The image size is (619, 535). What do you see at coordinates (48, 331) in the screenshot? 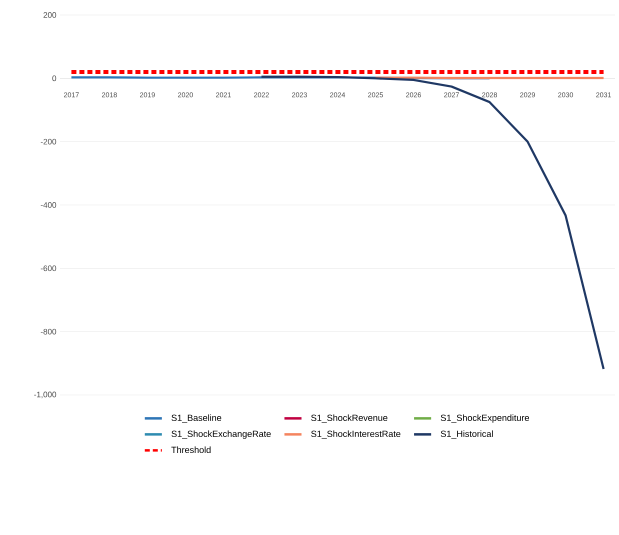
I see `y-tick-label: -800` at bounding box center [48, 331].